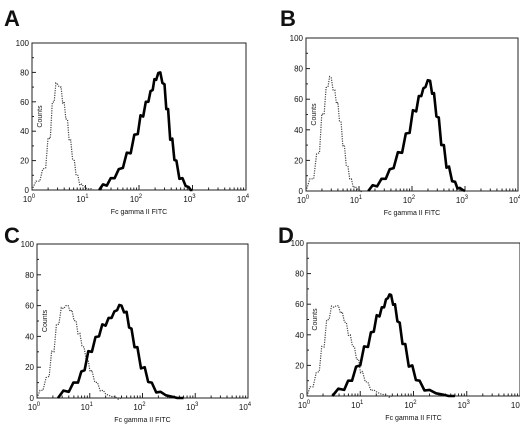  I want to click on panel-letter: A, so click(12, 18).